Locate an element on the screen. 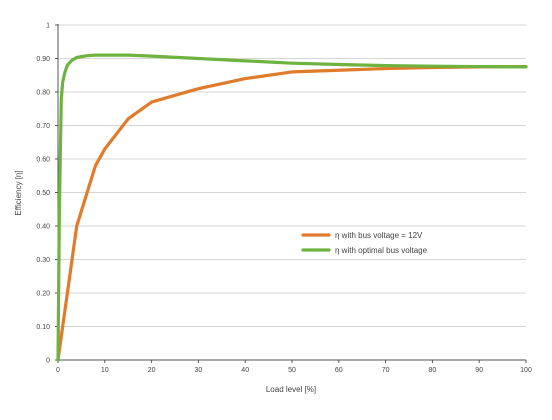  legend-label-0: η with bus voltage = 12V is located at coordinates (379, 235).